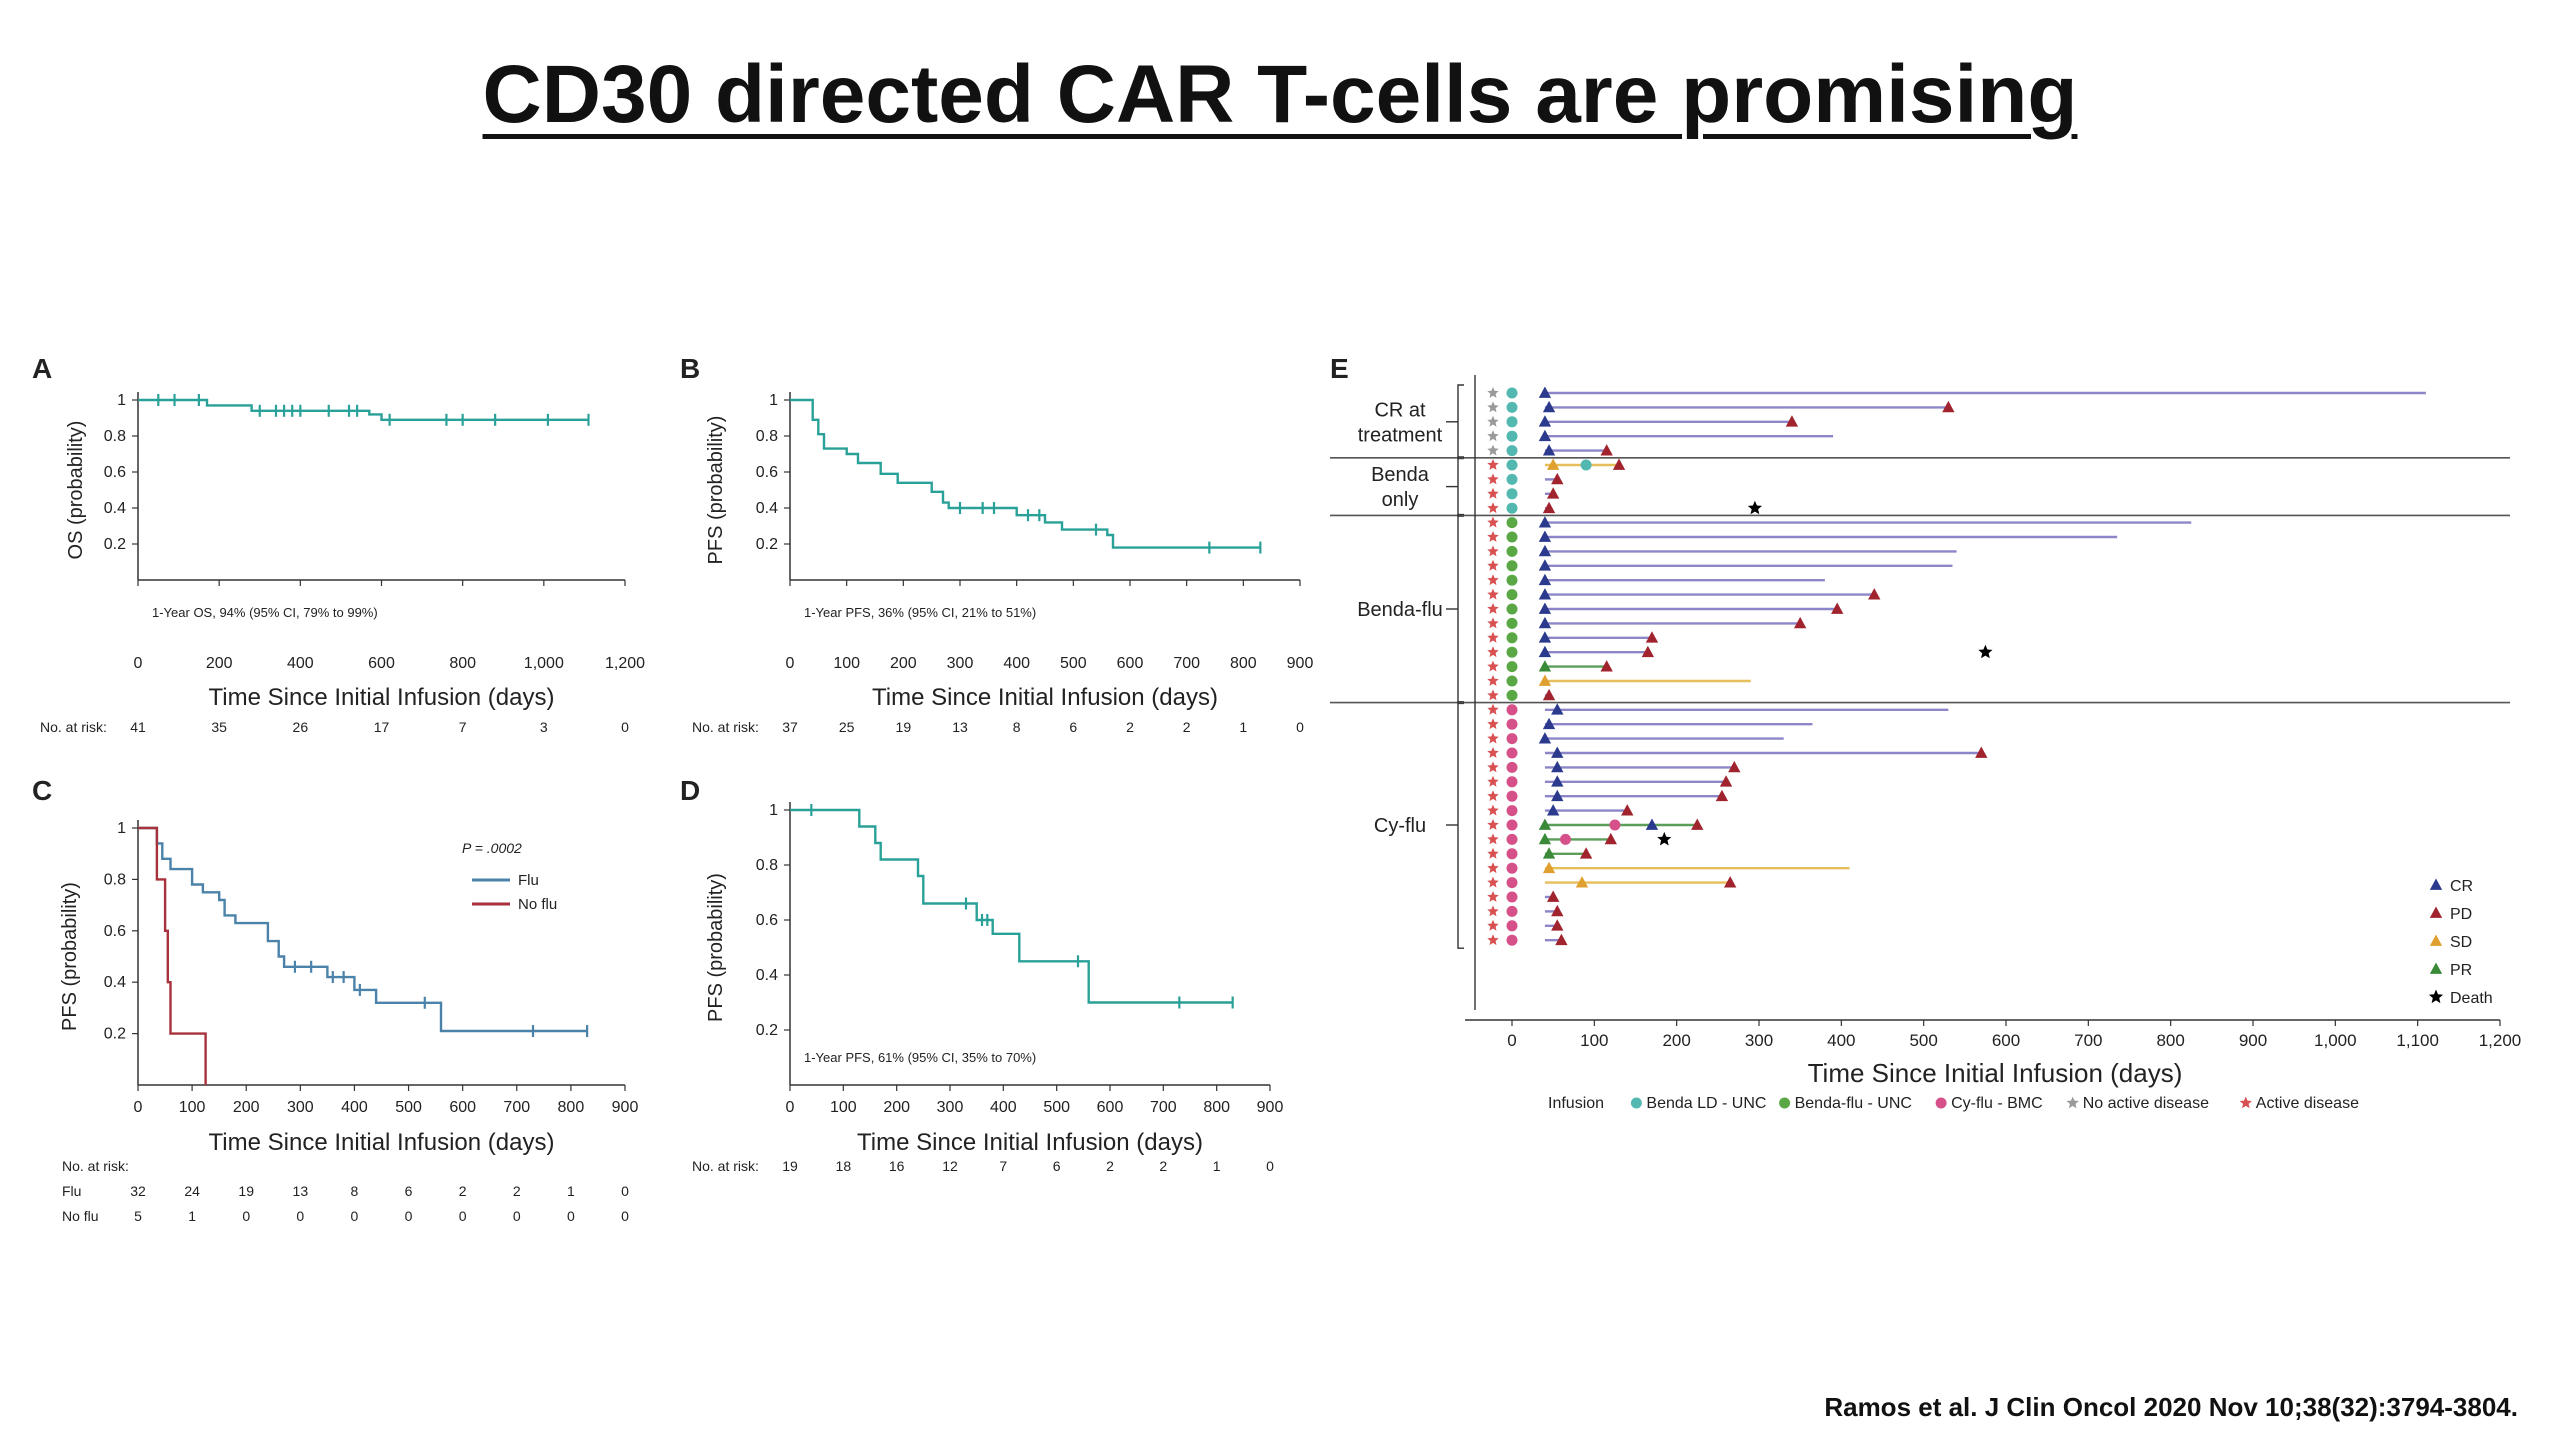 This screenshot has height=1440, width=2560. What do you see at coordinates (1017, 727) in the screenshot?
I see `at-risk-value: 8` at bounding box center [1017, 727].